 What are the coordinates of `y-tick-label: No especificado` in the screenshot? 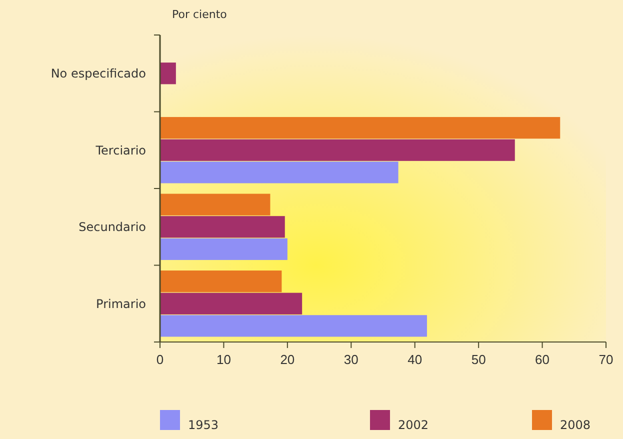 It's located at (98, 73).